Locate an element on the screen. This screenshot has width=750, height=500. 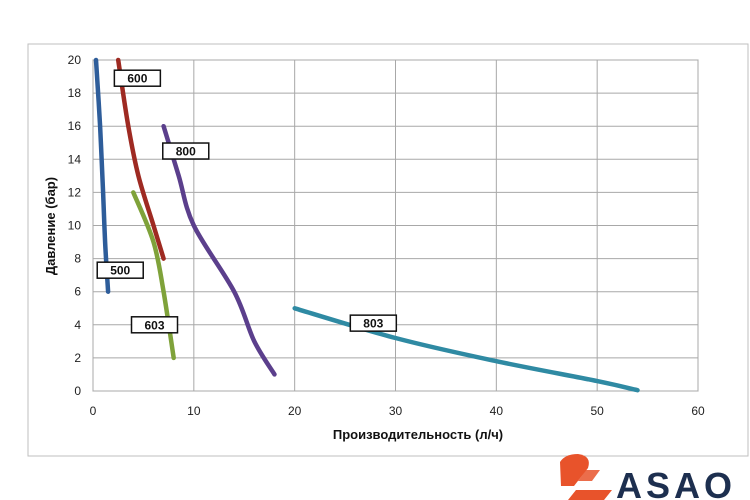
y-tick-label: 8 is located at coordinates (77, 259).